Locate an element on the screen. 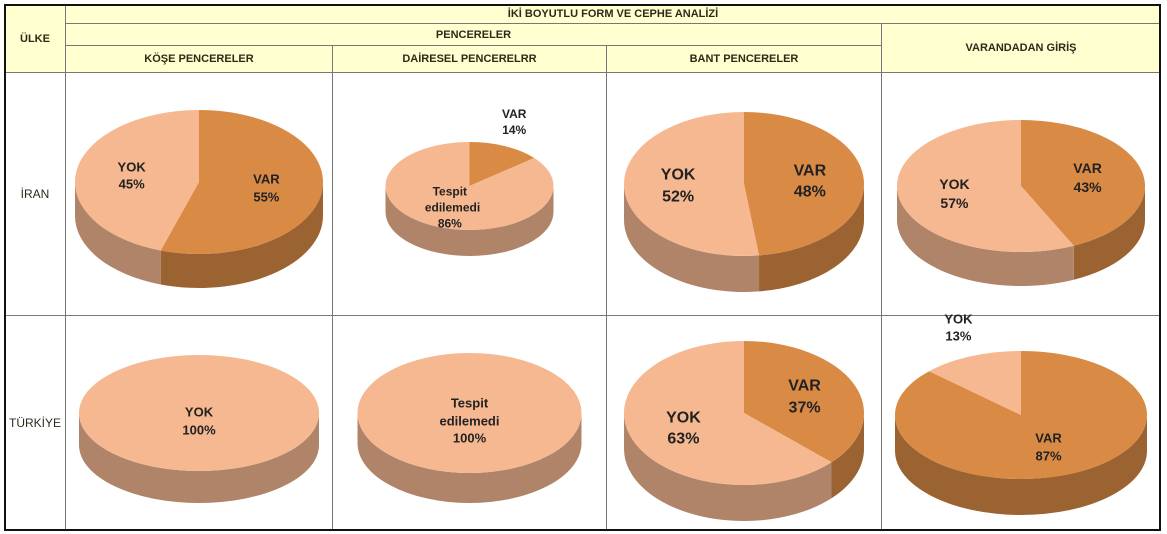 The image size is (1167, 534). chart-cell: YOK 100% is located at coordinates (199, 423).